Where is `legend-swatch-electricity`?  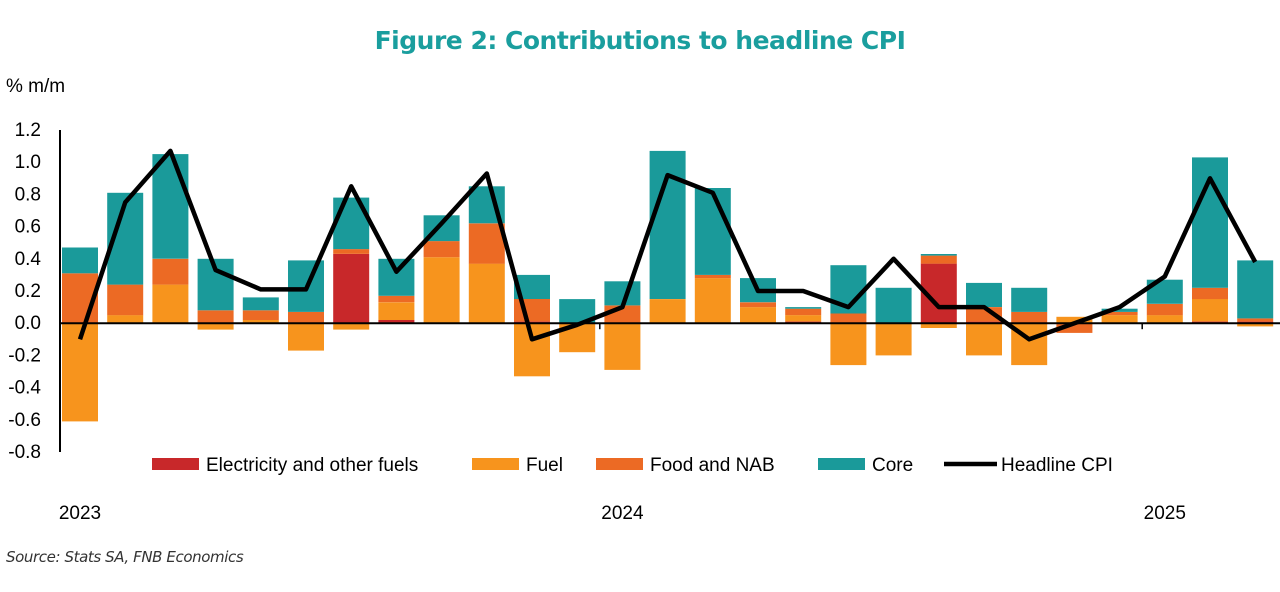
legend-swatch-electricity is located at coordinates (175, 464).